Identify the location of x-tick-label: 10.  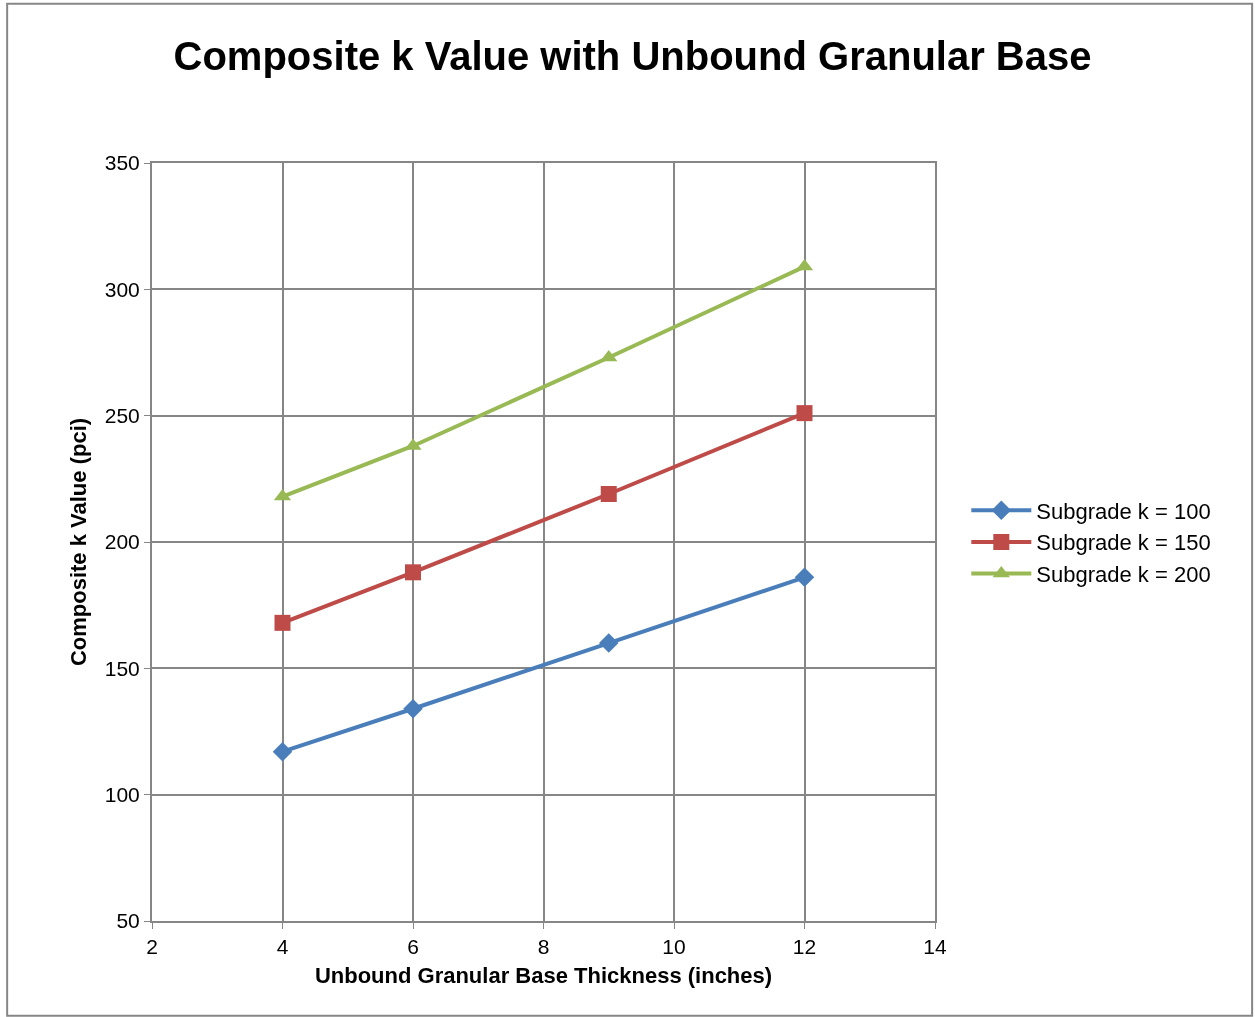
(674, 947).